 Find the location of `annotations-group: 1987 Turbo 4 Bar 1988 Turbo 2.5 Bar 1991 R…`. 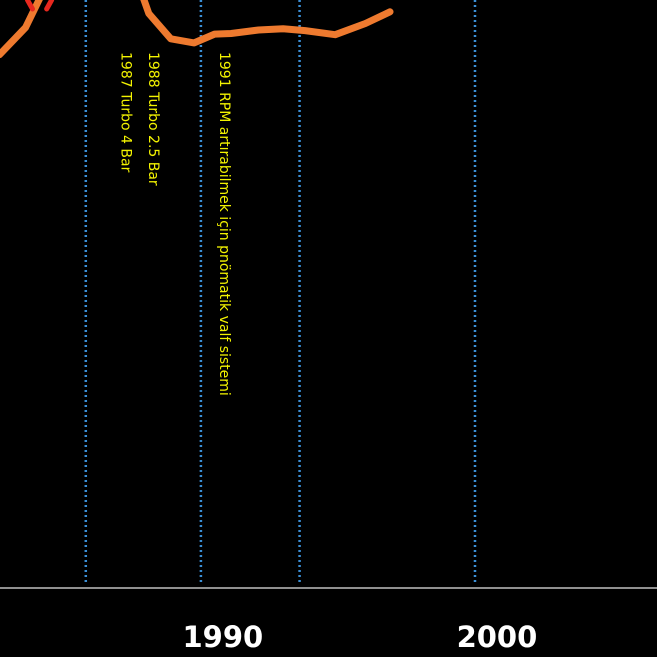

annotations-group: 1987 Turbo 4 Bar 1988 Turbo 2.5 Bar 1991 R… is located at coordinates (174, 224).